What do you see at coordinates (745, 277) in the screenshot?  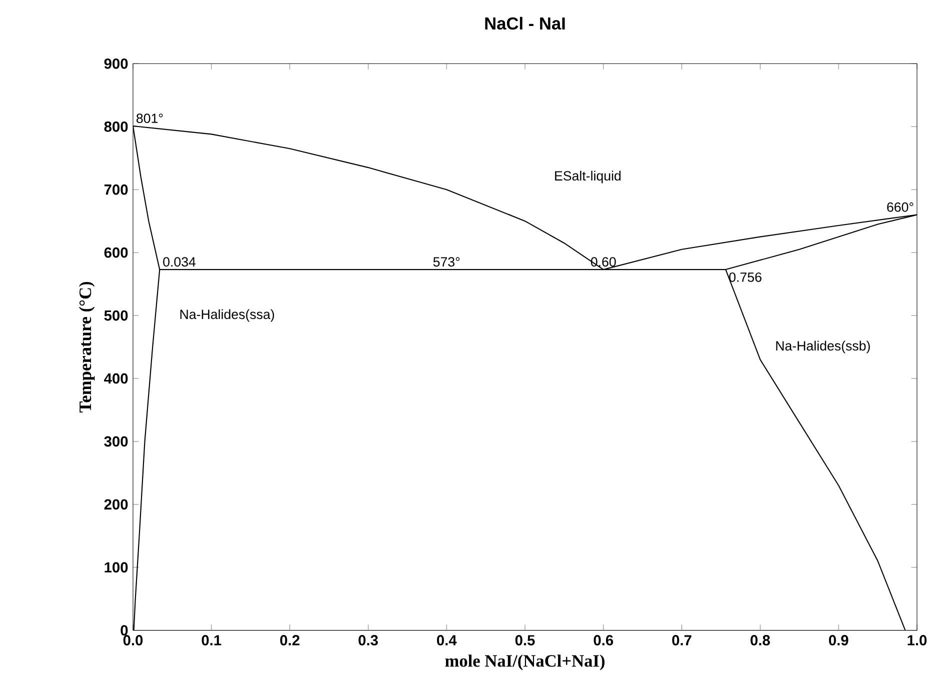 I see `annotation: 0.756` at bounding box center [745, 277].